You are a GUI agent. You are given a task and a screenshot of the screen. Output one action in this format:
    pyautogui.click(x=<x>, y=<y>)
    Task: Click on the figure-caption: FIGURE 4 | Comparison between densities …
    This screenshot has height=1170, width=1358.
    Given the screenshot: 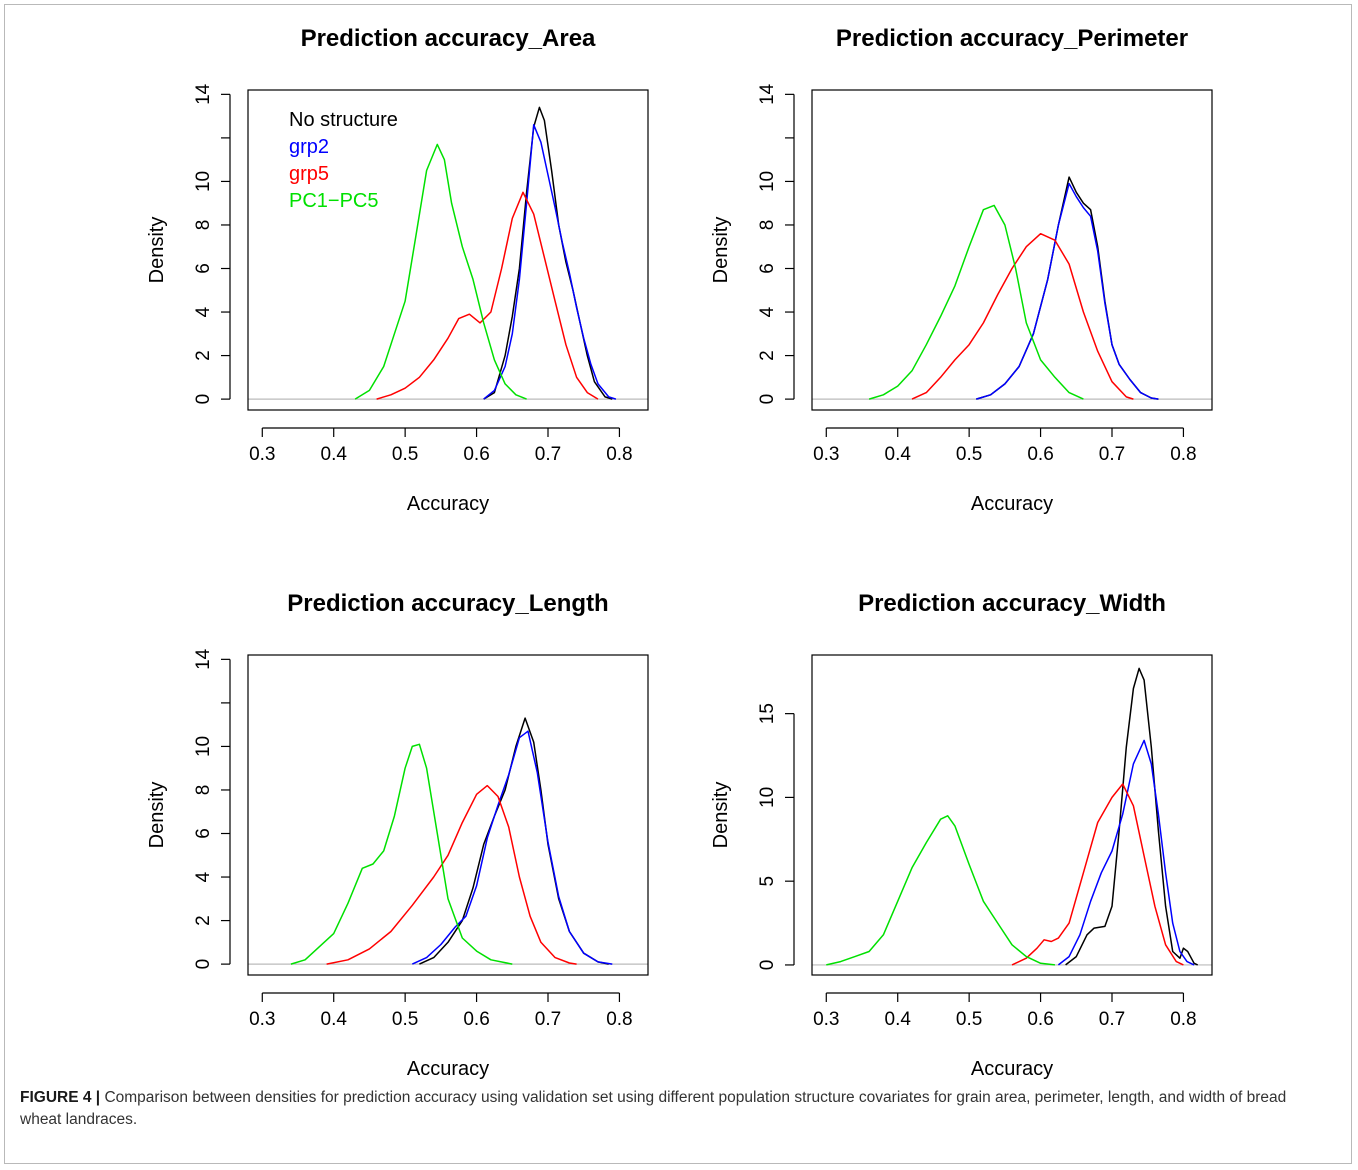 What is the action you would take?
    pyautogui.click(x=670, y=1109)
    